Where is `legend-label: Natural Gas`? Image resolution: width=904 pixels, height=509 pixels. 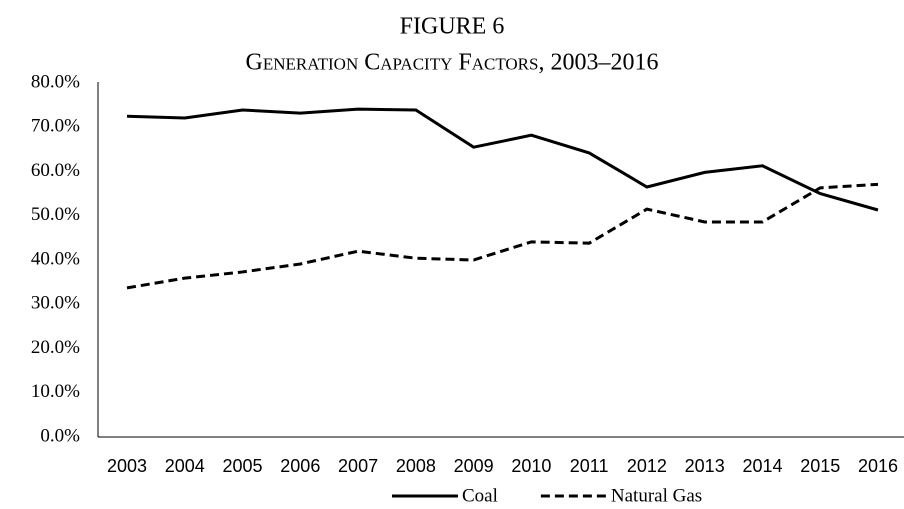 legend-label: Natural Gas is located at coordinates (656, 495).